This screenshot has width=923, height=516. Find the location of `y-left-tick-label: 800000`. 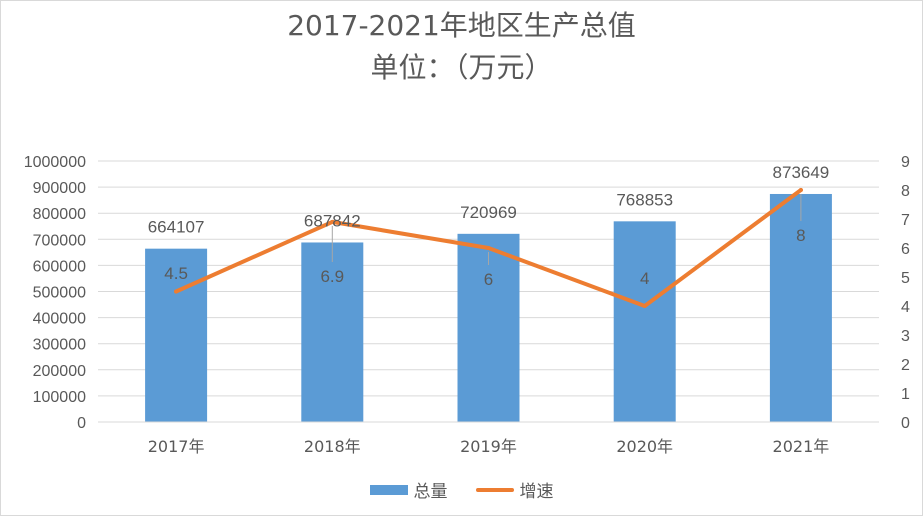

y-left-tick-label: 800000 is located at coordinates (59, 214).